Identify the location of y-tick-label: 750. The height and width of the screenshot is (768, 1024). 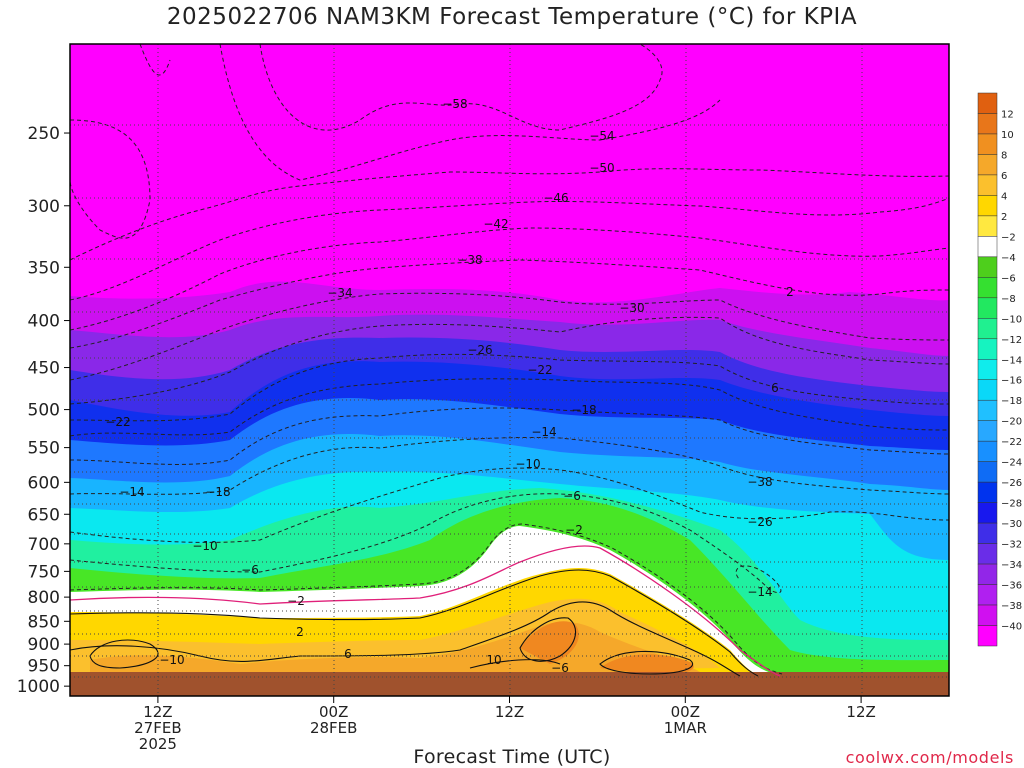
(44, 572).